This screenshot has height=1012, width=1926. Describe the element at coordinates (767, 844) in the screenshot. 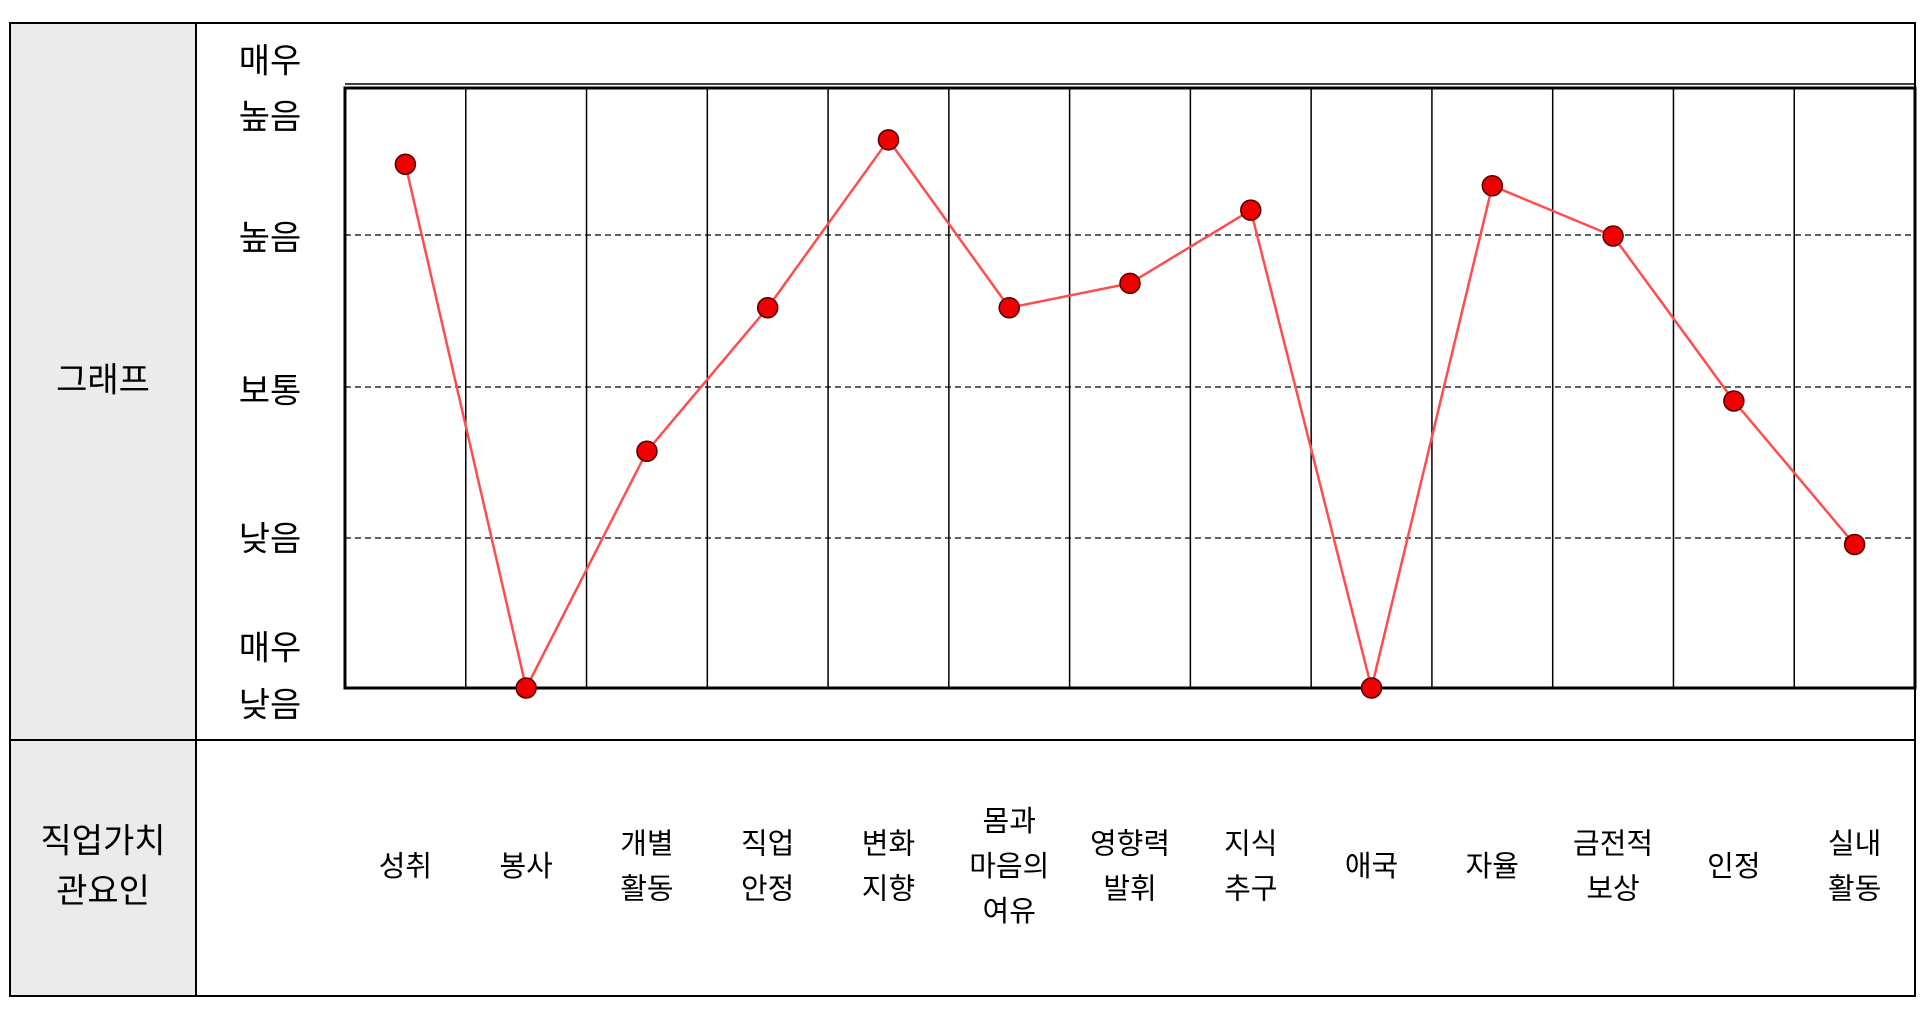

I see `category-label: 직업` at that location.